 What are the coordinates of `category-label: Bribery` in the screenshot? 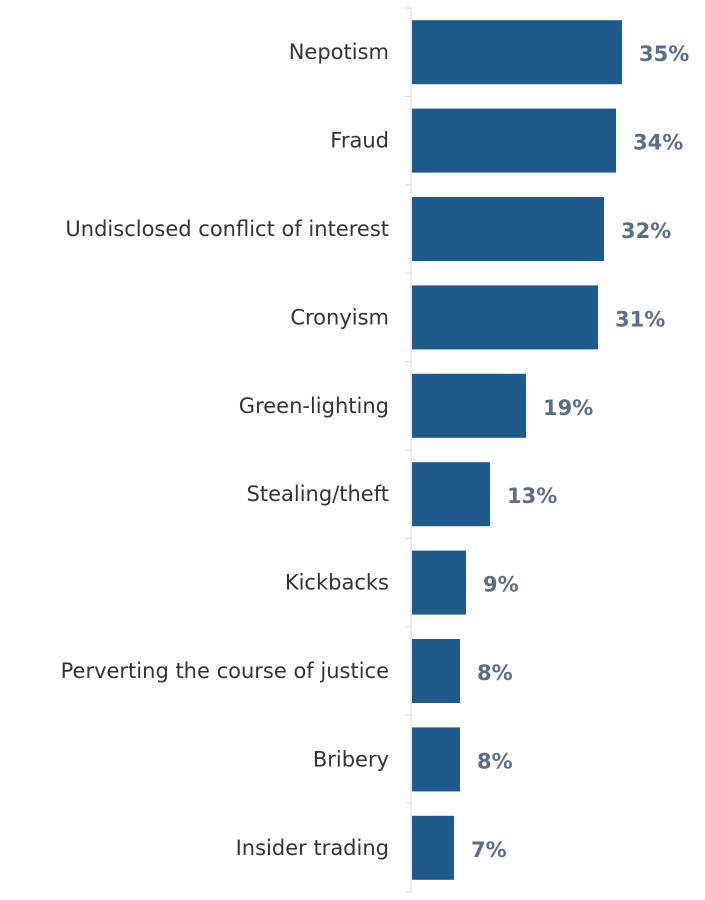 It's located at (351, 759).